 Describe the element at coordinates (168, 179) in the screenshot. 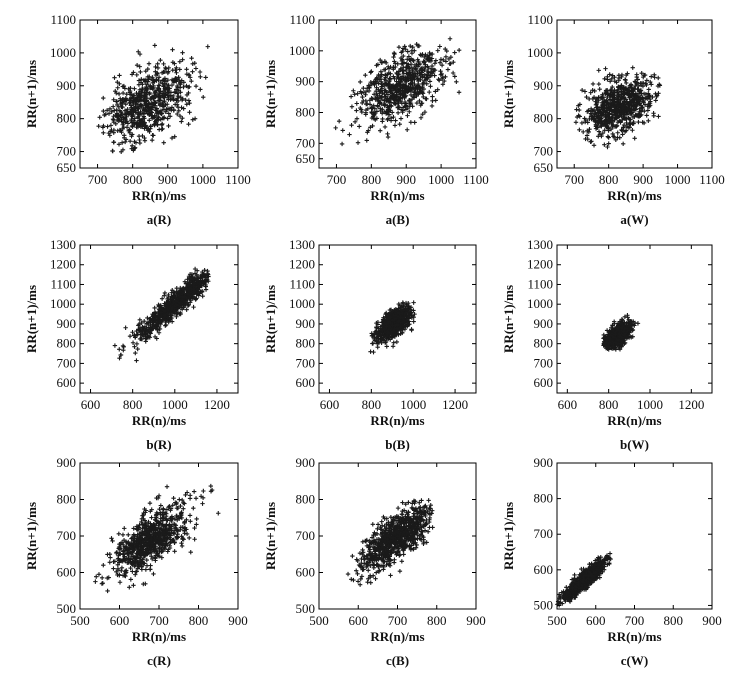

I see `x-tick-label: 900` at that location.